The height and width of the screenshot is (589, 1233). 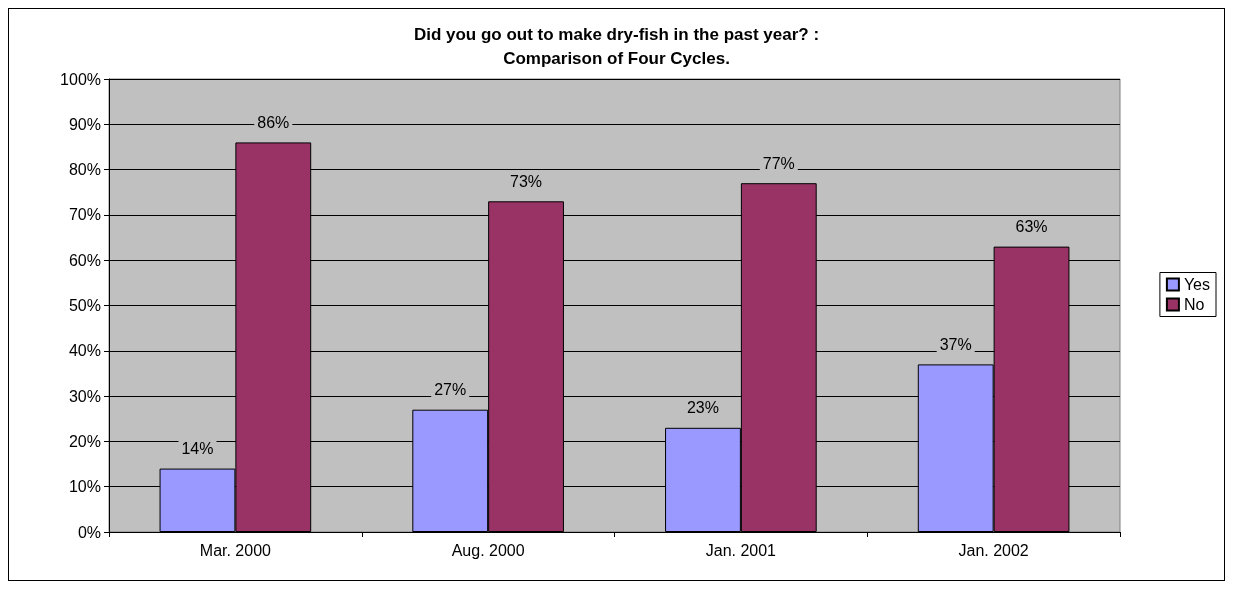 What do you see at coordinates (273, 122) in the screenshot?
I see `data-label: 86%` at bounding box center [273, 122].